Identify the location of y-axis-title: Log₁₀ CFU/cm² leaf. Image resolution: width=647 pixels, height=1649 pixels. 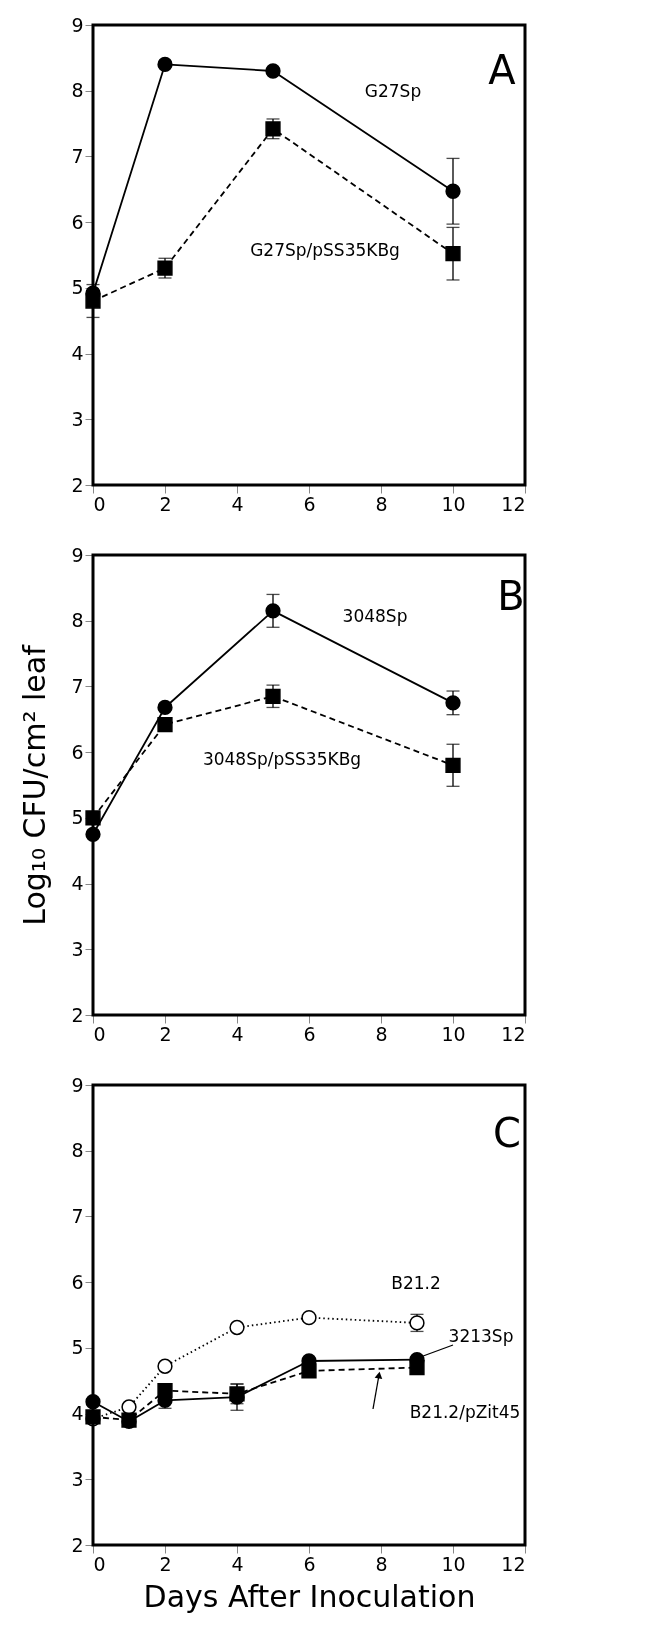
(35, 784).